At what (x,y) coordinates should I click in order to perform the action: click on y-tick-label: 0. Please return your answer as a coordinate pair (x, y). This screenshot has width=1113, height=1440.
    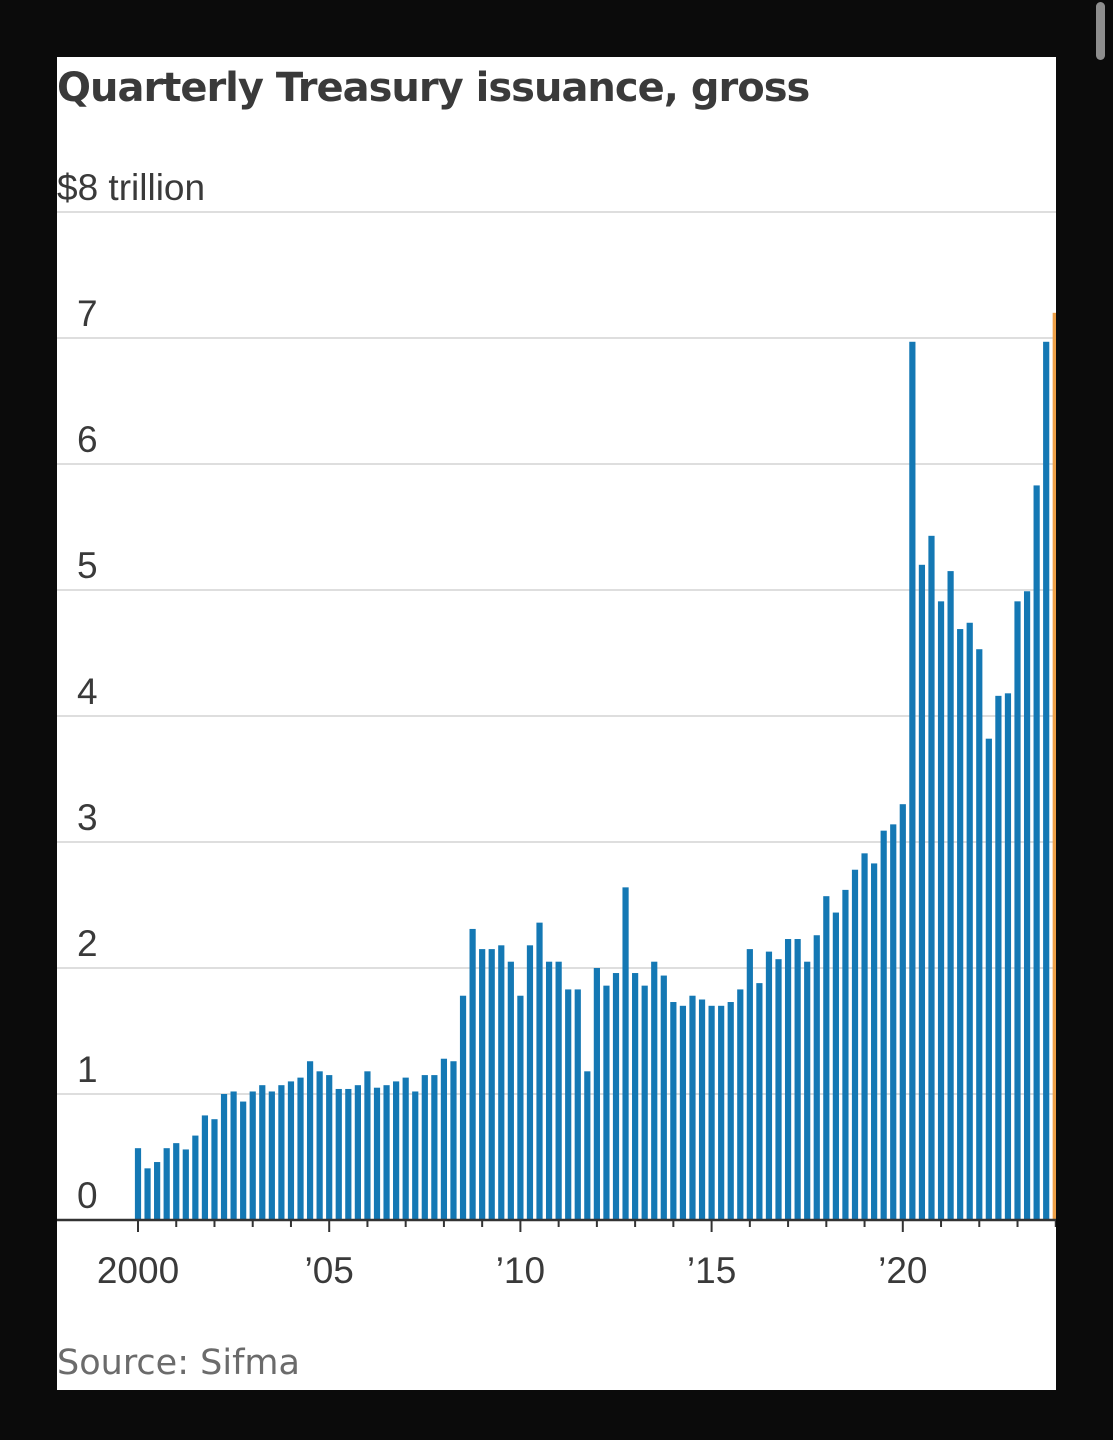
    Looking at the image, I should click on (87, 1195).